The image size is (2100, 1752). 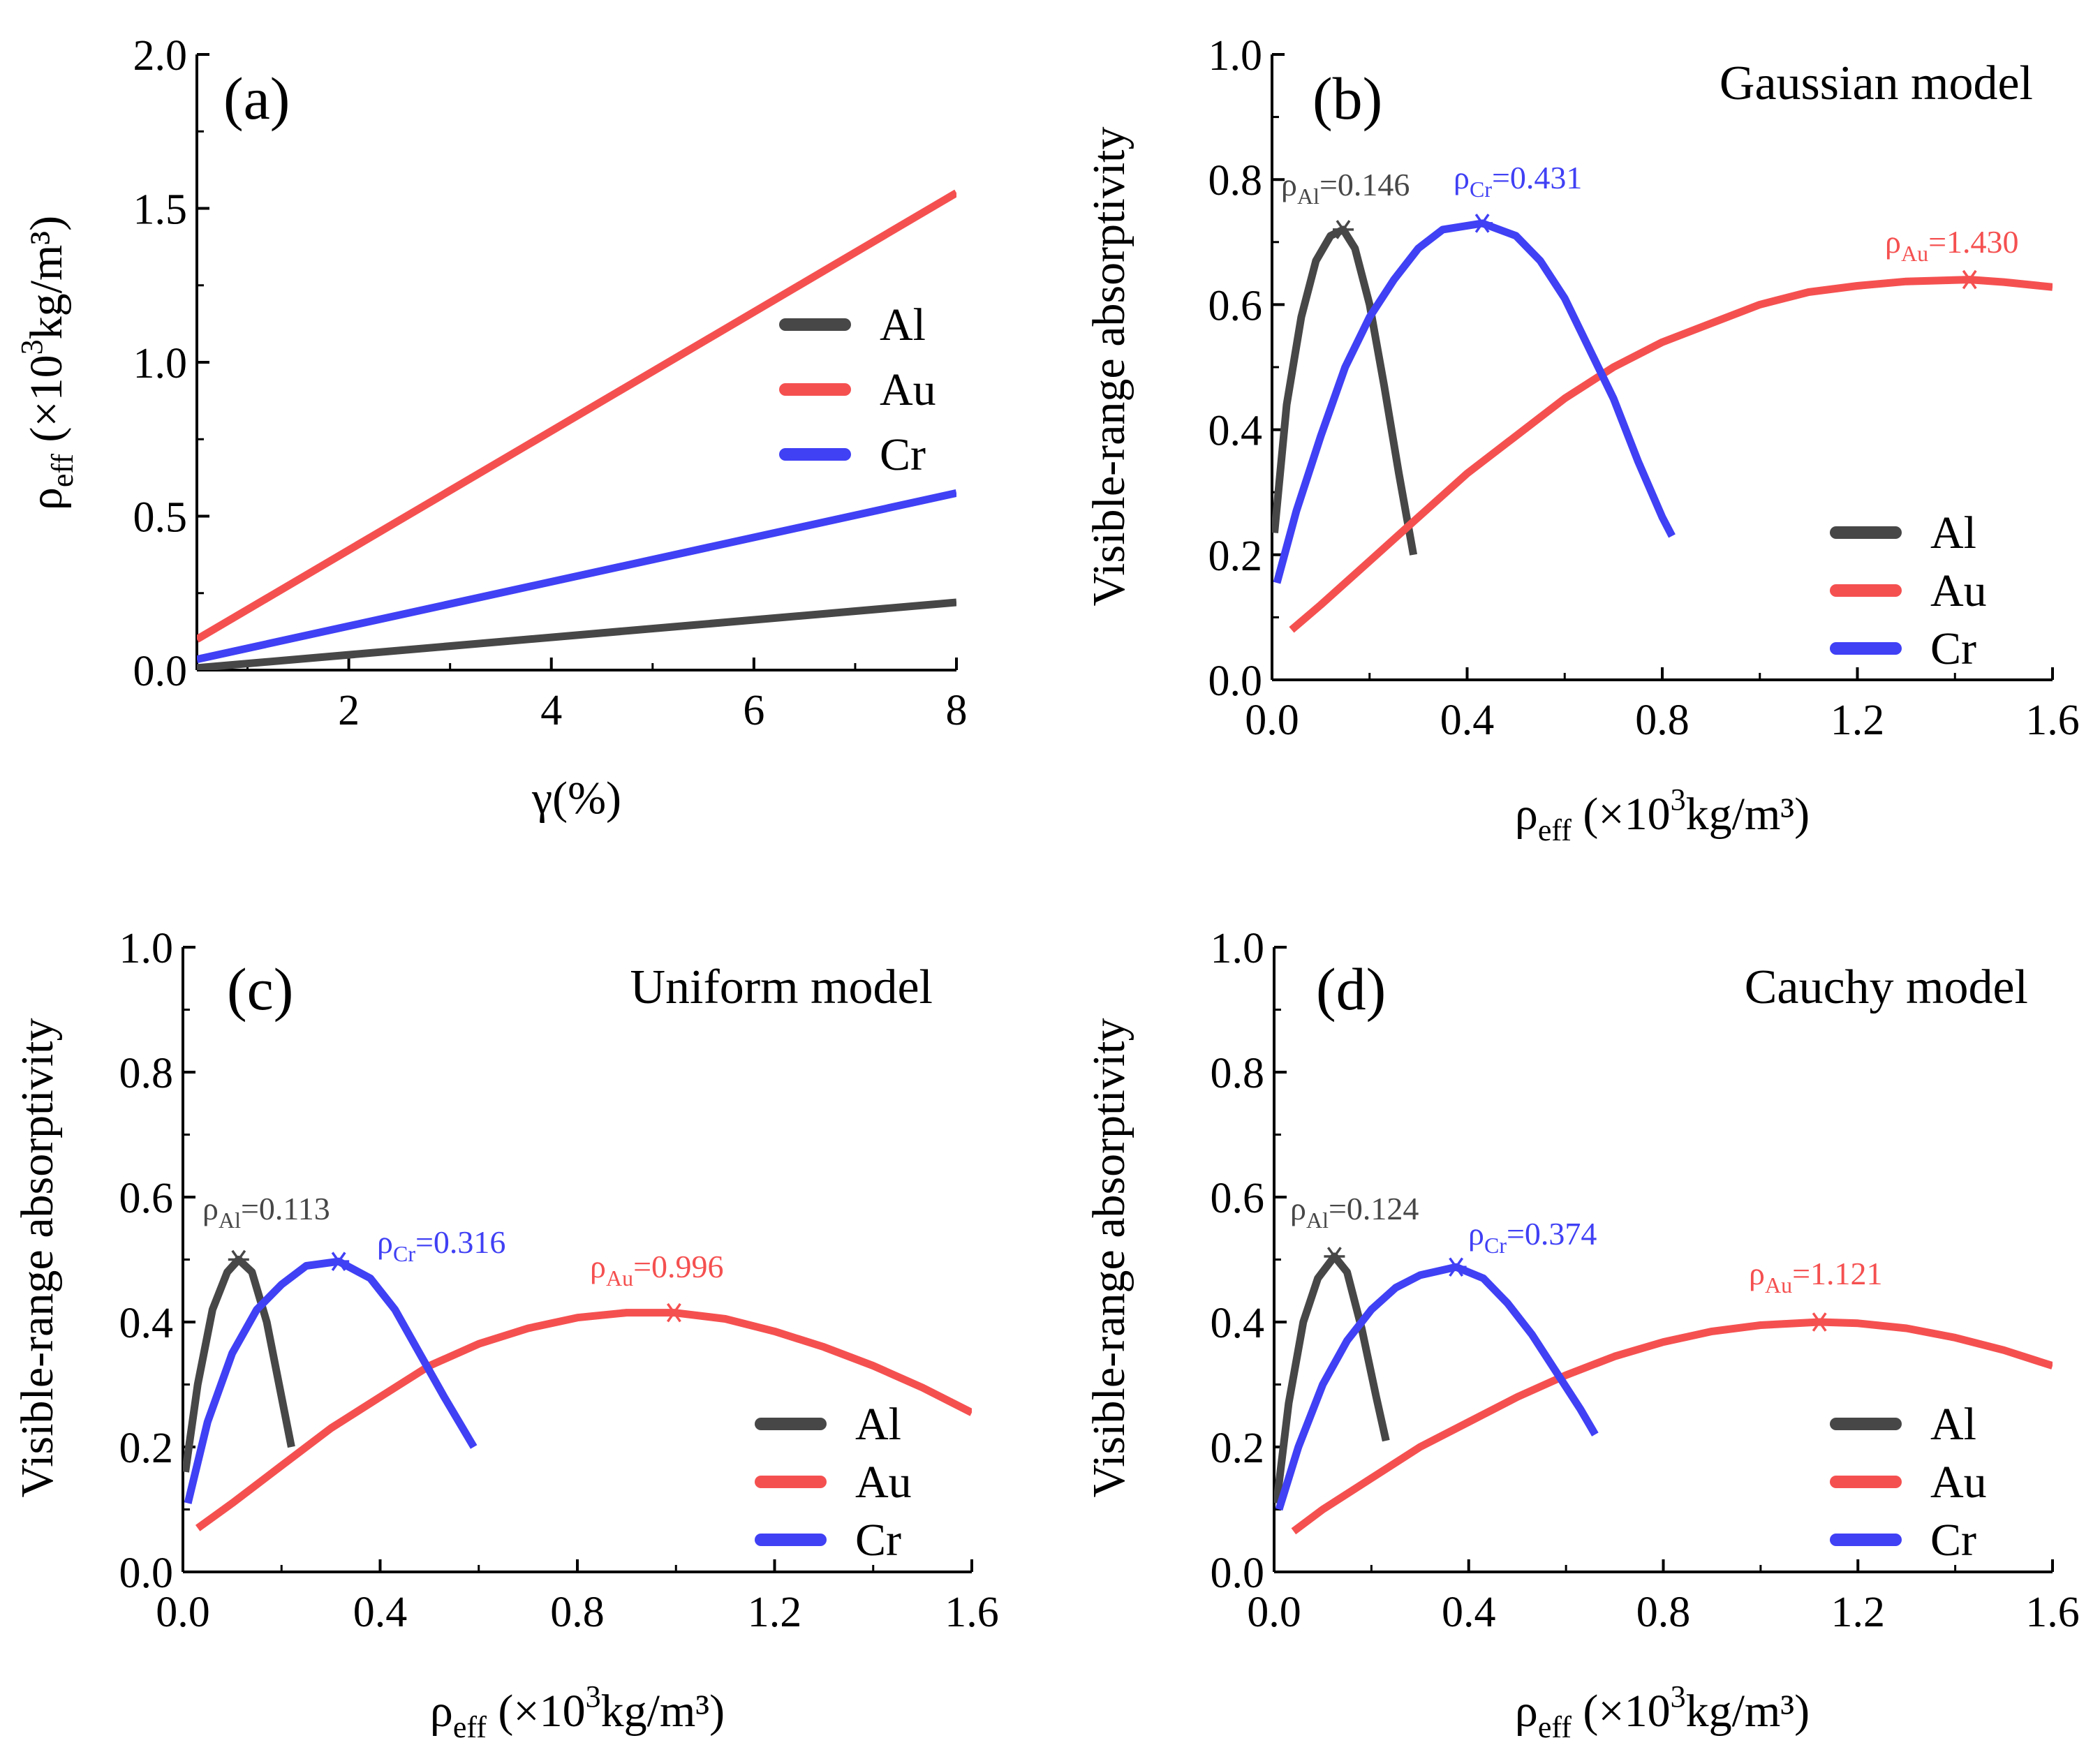 I want to click on panel-label: (b), so click(x=1347, y=98).